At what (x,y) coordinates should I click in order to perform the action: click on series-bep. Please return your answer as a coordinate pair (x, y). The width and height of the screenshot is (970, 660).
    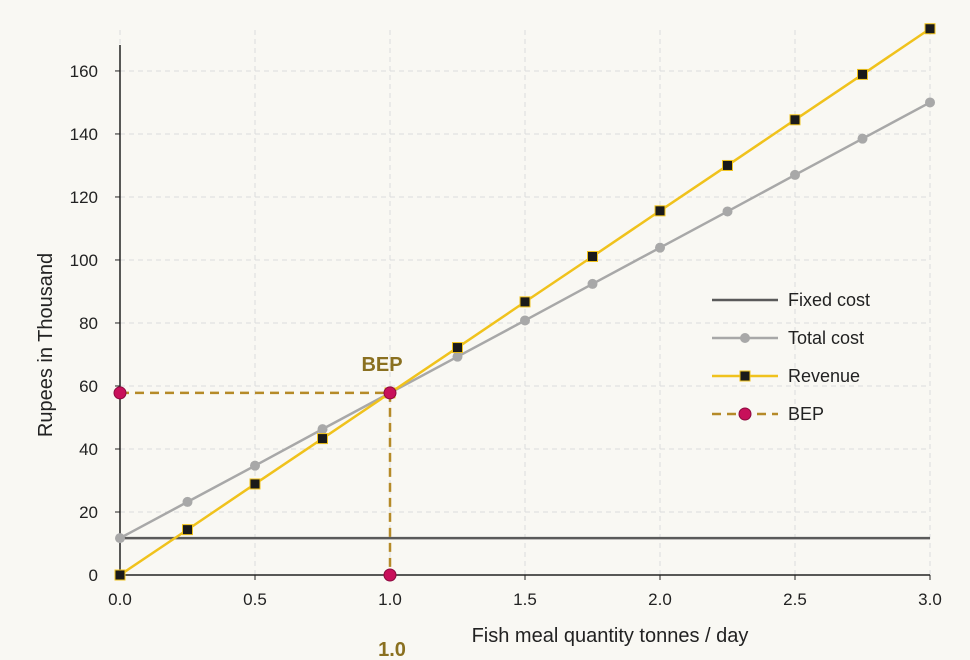
    Looking at the image, I should click on (255, 484).